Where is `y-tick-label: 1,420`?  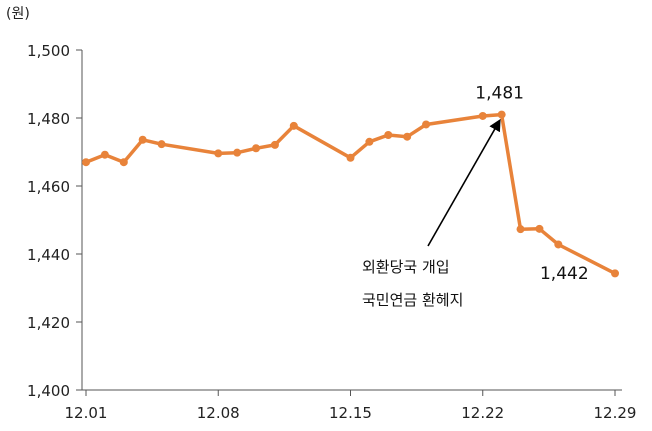
y-tick-label: 1,420 is located at coordinates (48, 323).